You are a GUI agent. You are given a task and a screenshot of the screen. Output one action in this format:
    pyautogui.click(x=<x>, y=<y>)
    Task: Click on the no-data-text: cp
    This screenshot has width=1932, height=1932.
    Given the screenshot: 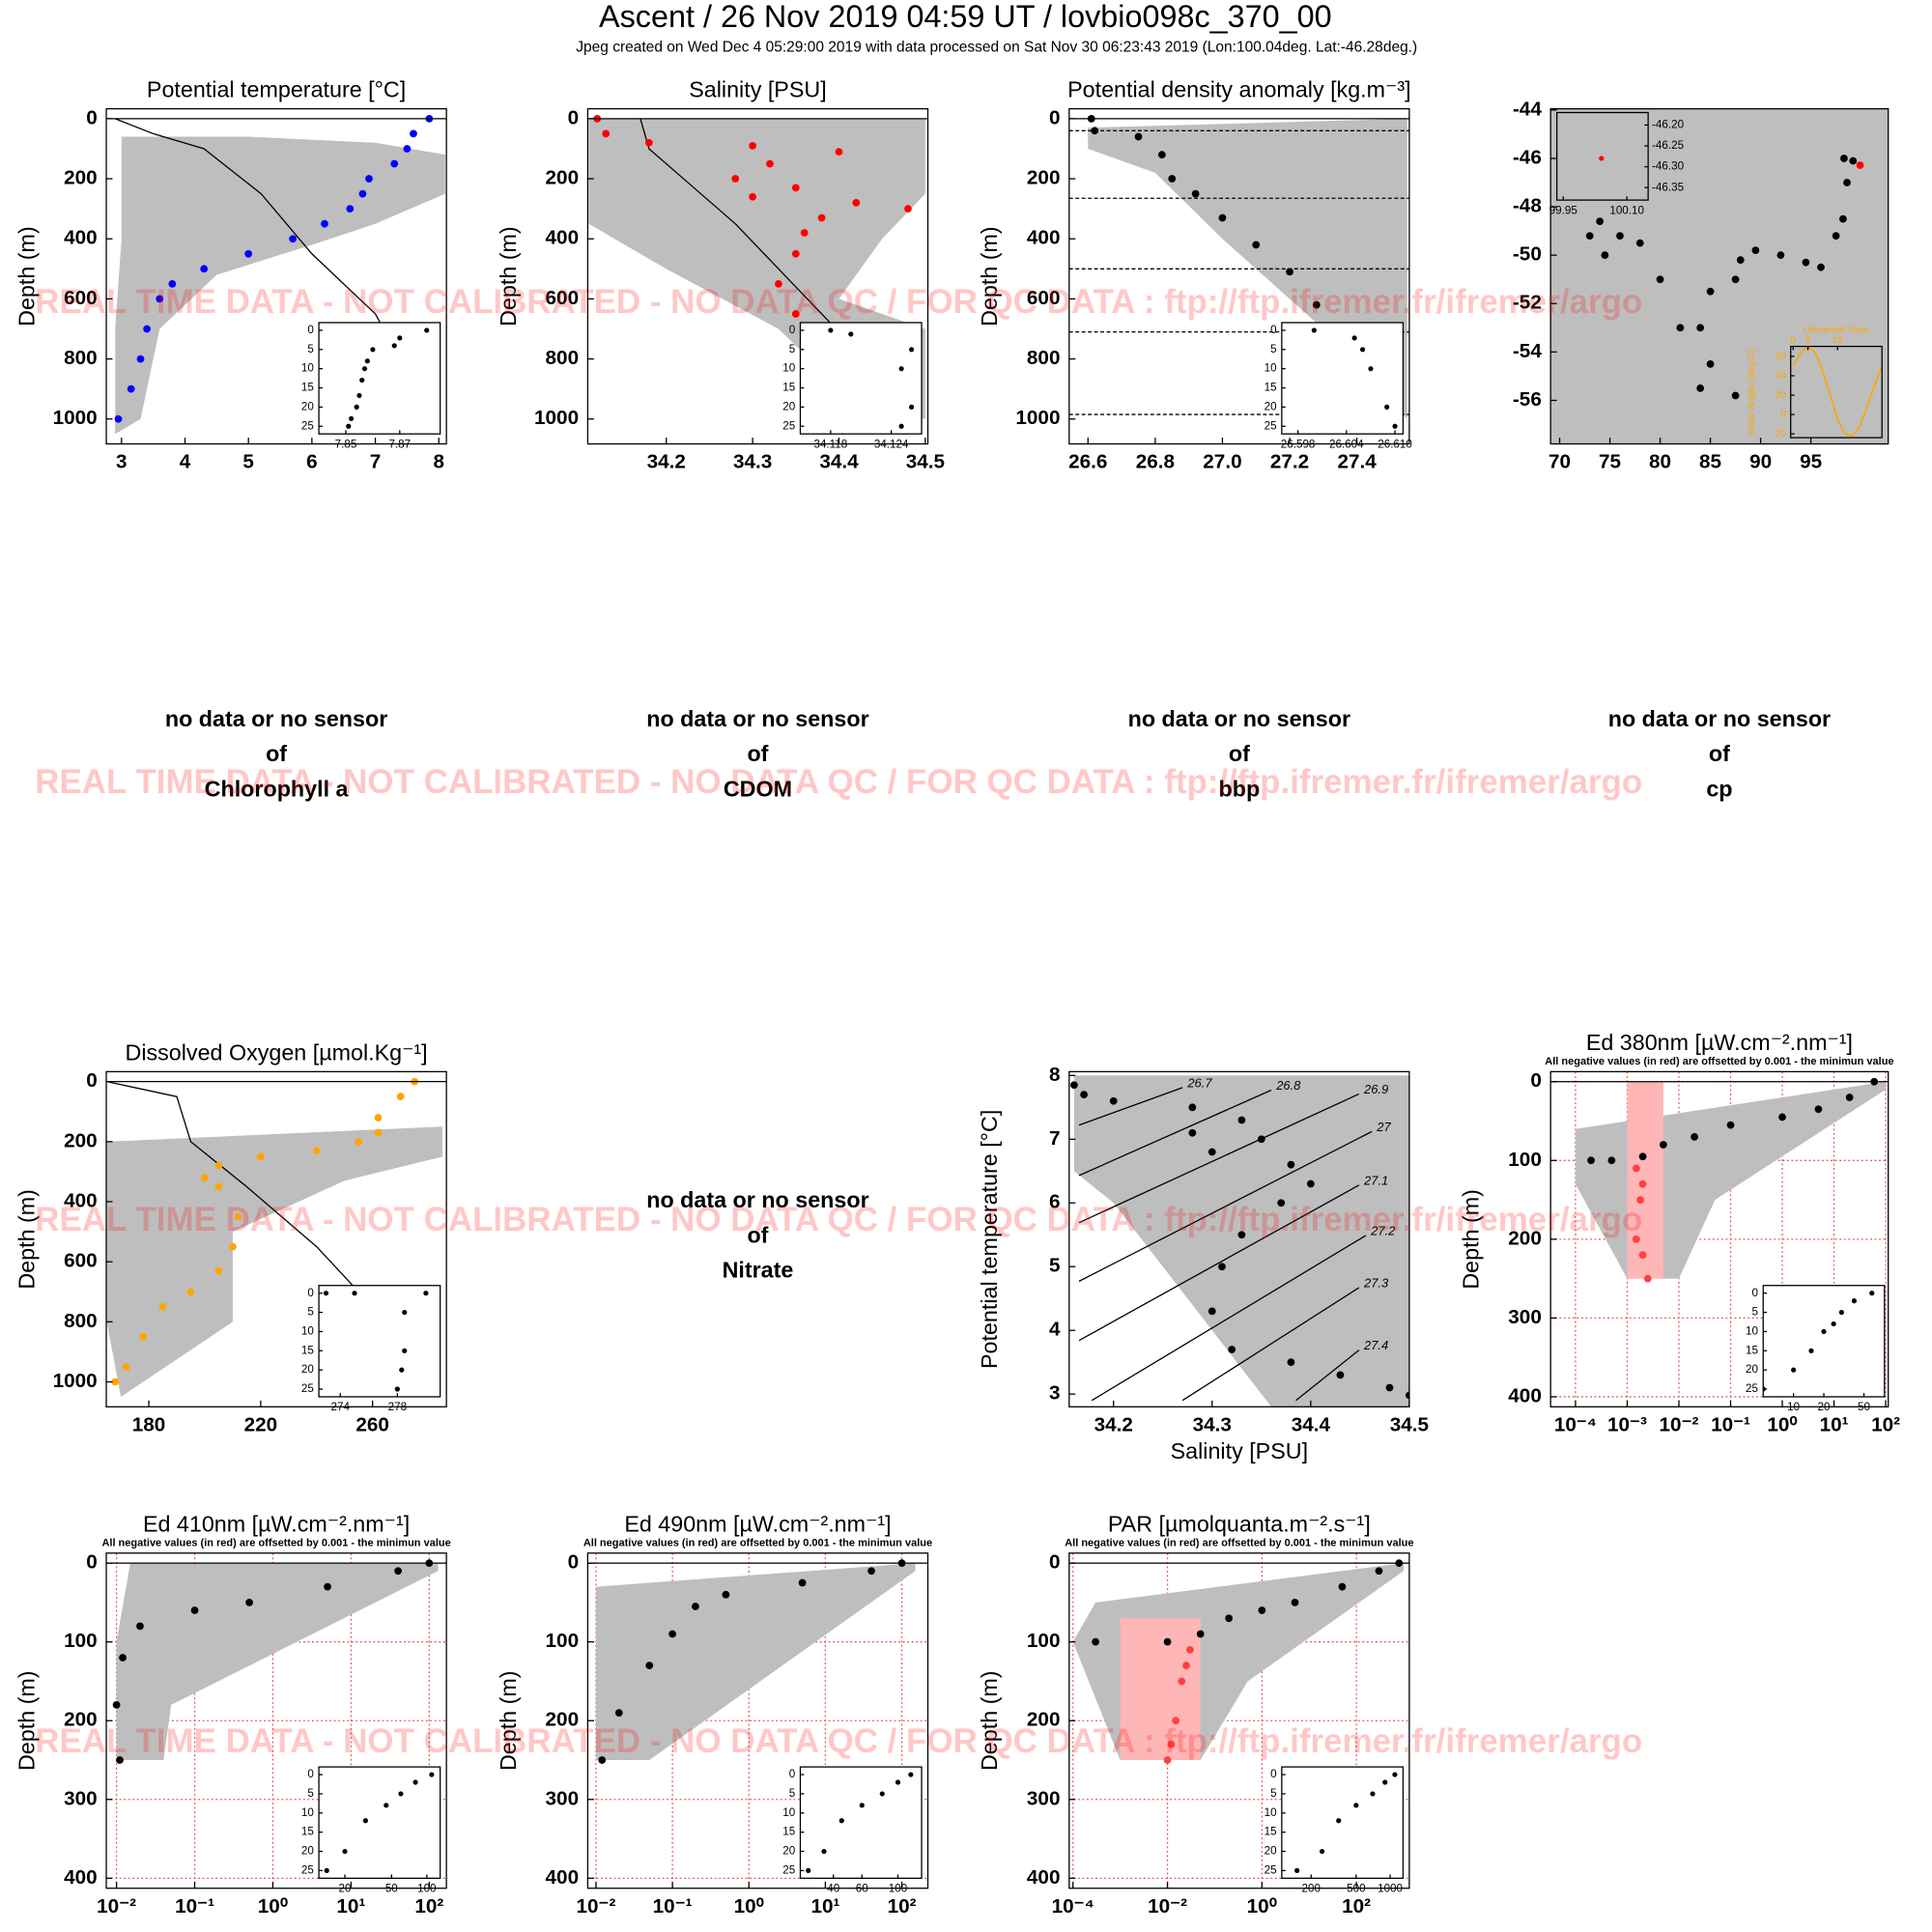 What is the action you would take?
    pyautogui.click(x=1719, y=788)
    